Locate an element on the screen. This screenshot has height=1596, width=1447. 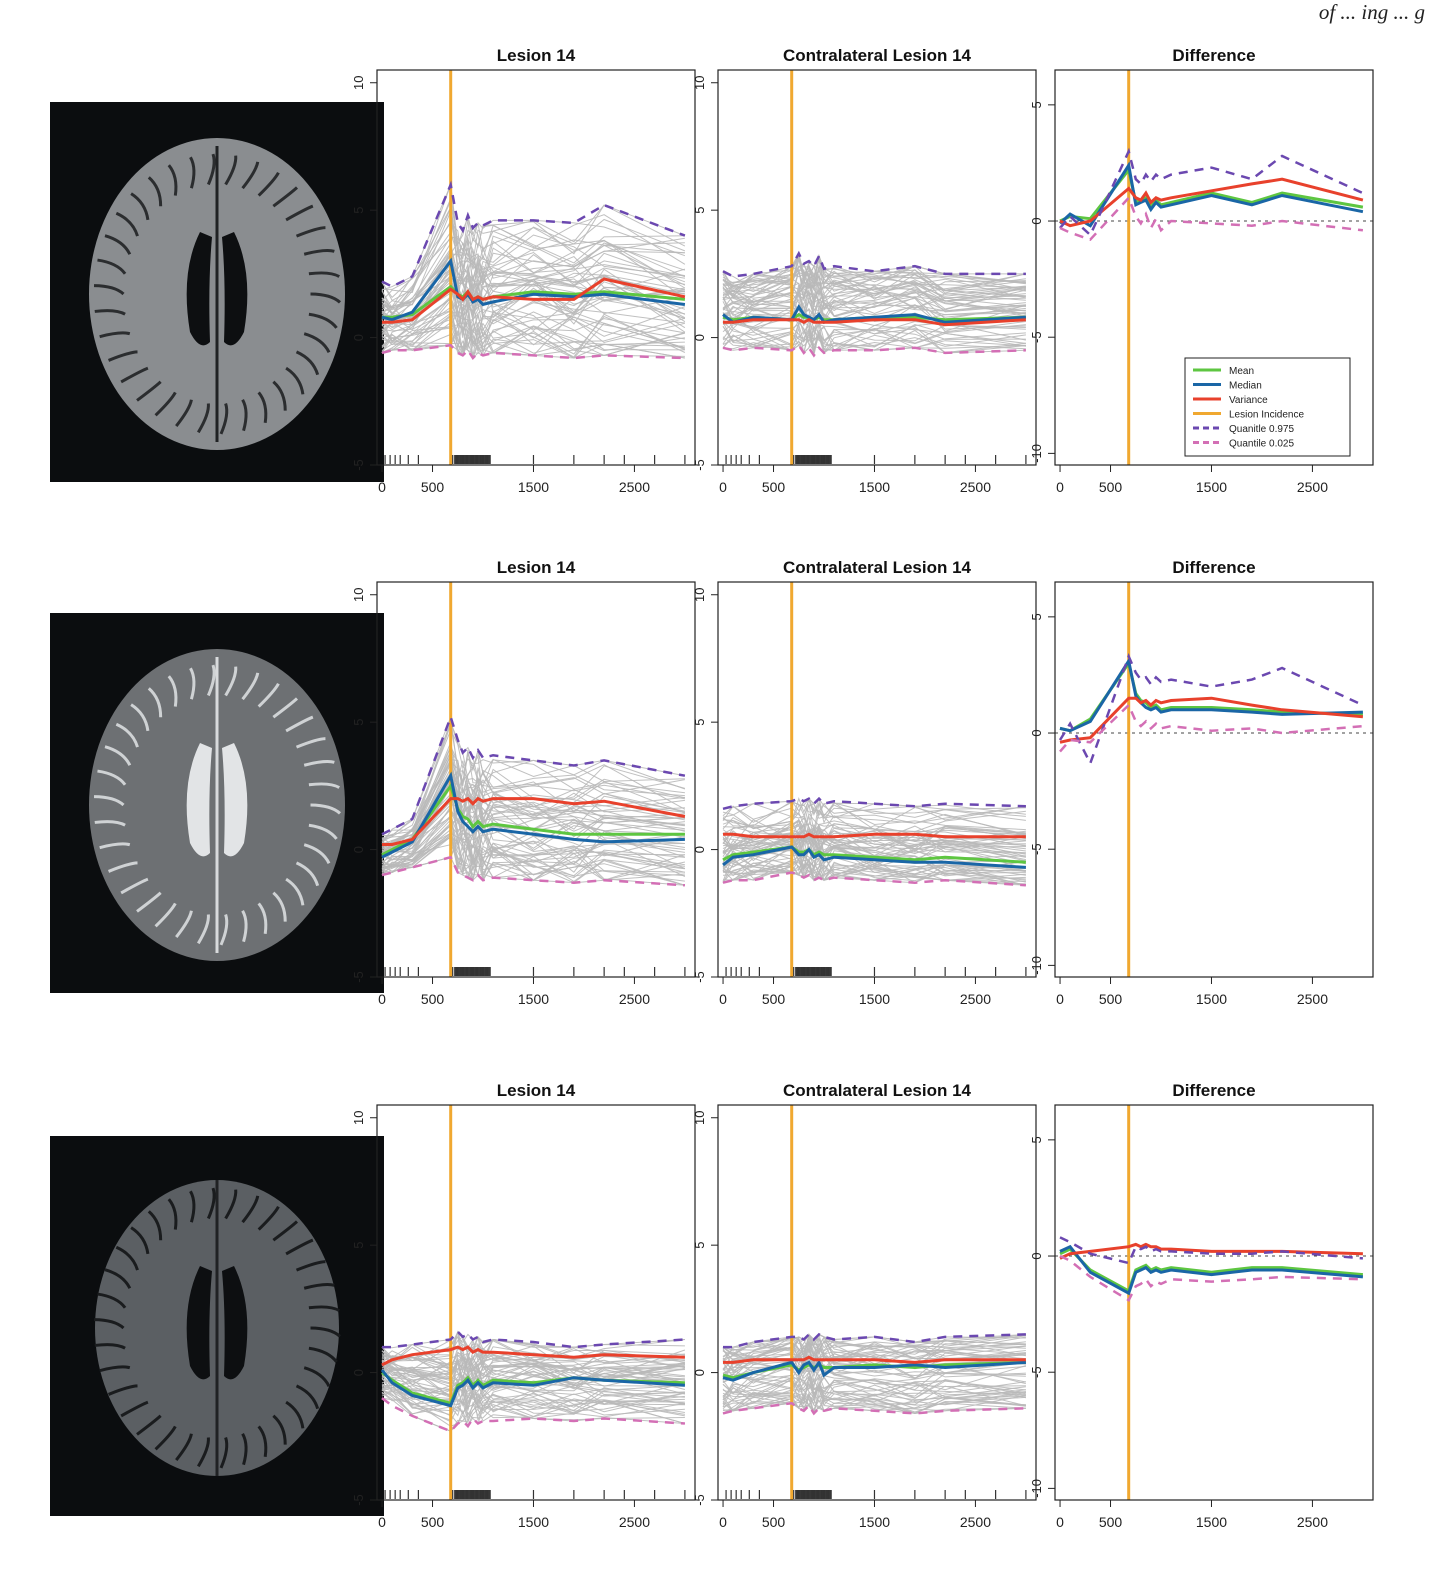
brain-scan-t2 is located at coordinates (217, 803).